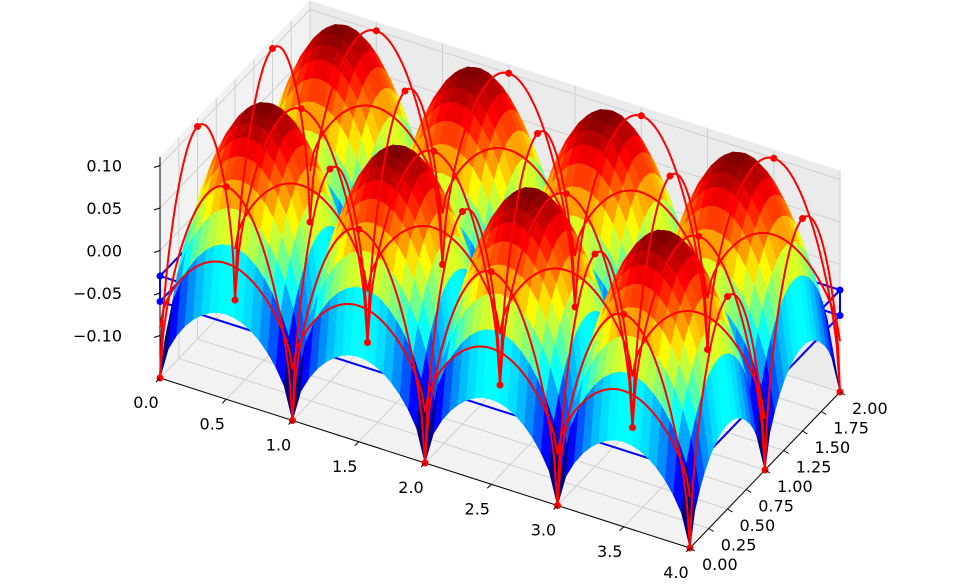 The height and width of the screenshot is (584, 979). What do you see at coordinates (851, 428) in the screenshot?
I see `y-tick-label: 1.75` at bounding box center [851, 428].